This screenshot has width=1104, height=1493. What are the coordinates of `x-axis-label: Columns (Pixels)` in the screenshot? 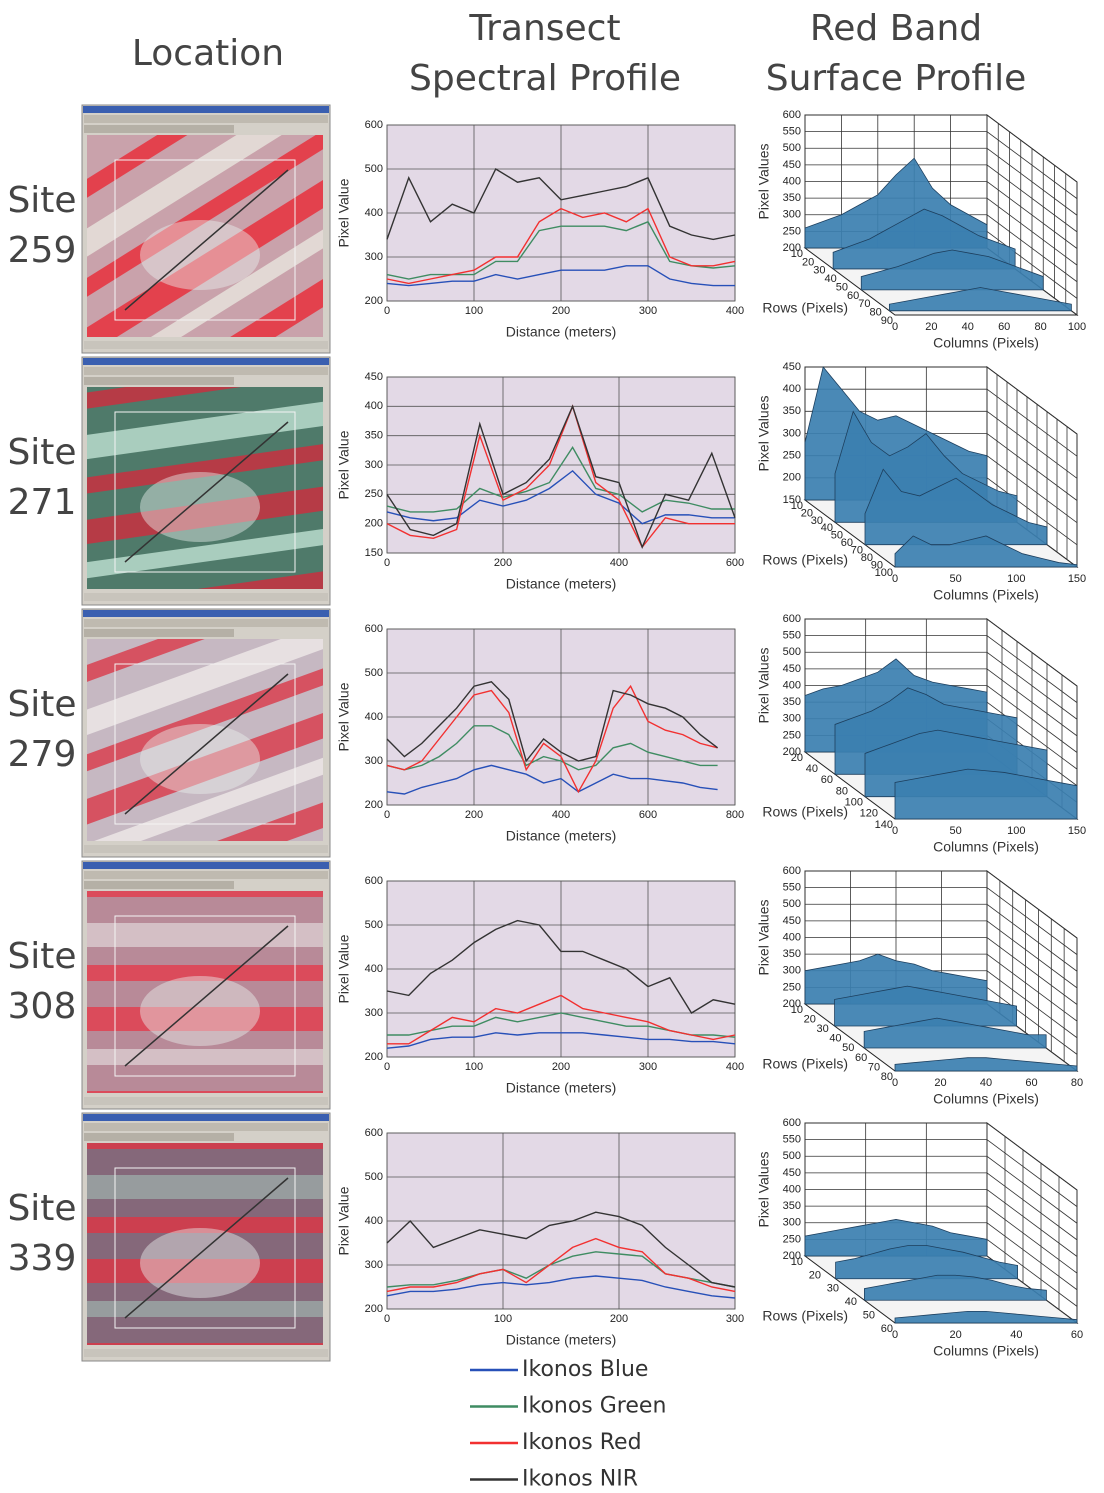 It's located at (986, 343).